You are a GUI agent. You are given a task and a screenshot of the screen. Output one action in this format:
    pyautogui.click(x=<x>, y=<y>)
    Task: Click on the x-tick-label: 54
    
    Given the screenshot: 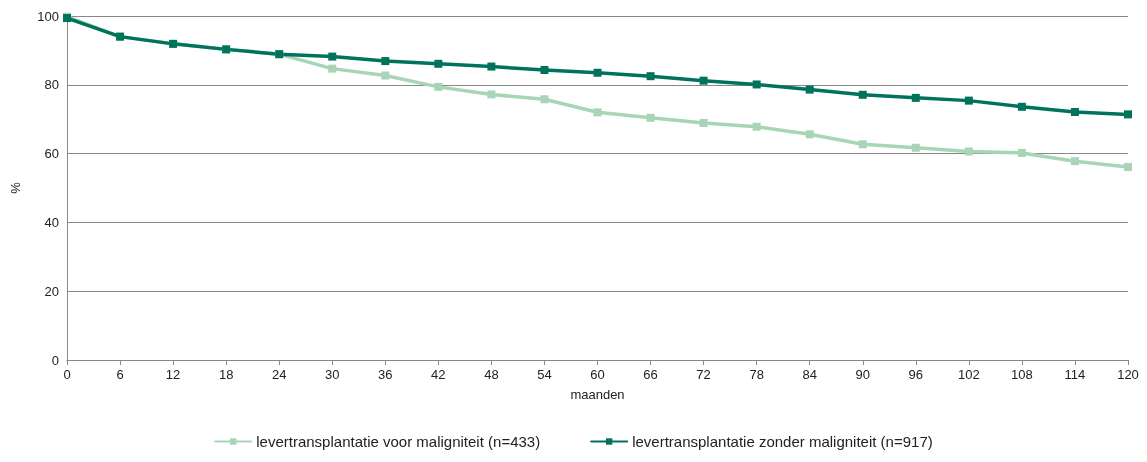 What is the action you would take?
    pyautogui.click(x=544, y=374)
    